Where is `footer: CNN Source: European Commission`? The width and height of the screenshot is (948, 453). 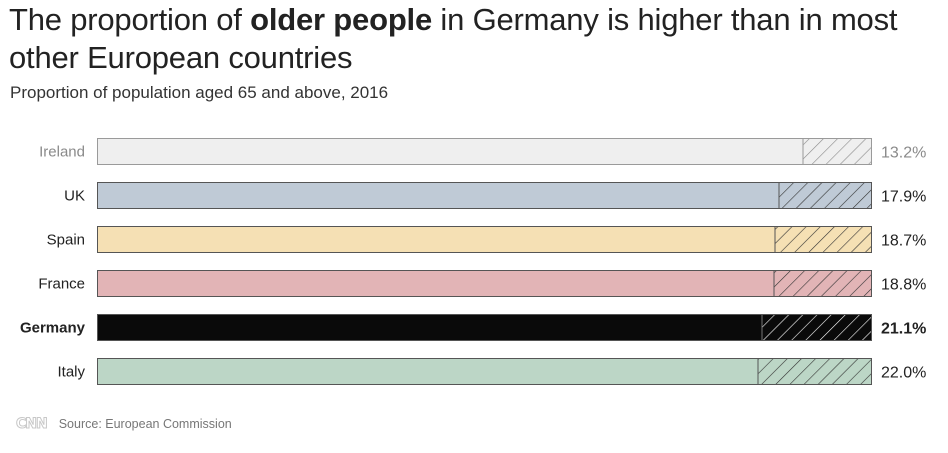
footer: CNN Source: European Commission is located at coordinates (124, 424).